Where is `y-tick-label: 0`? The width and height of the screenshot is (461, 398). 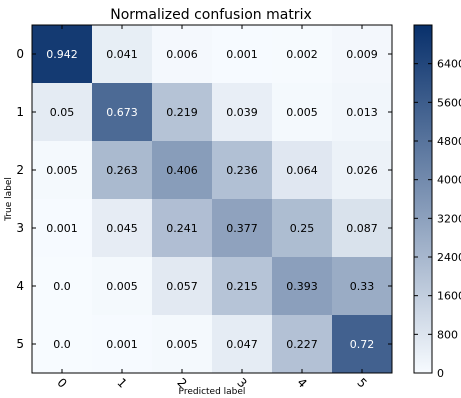
y-tick-label: 0 is located at coordinates (20, 54).